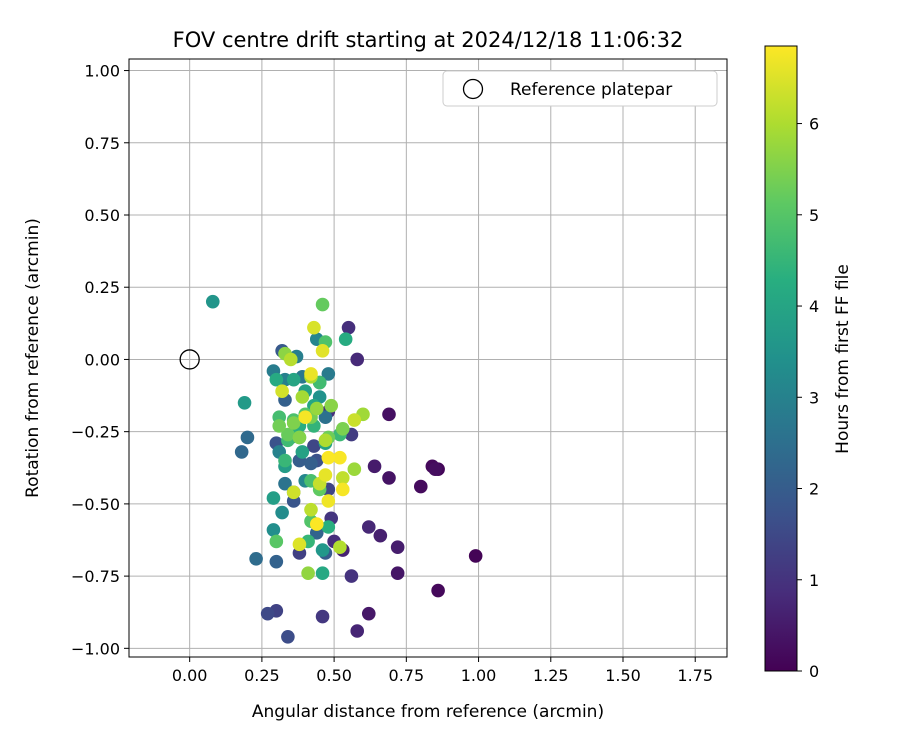 The height and width of the screenshot is (750, 900). I want to click on colorbar-tick-label: 3, so click(814, 397).